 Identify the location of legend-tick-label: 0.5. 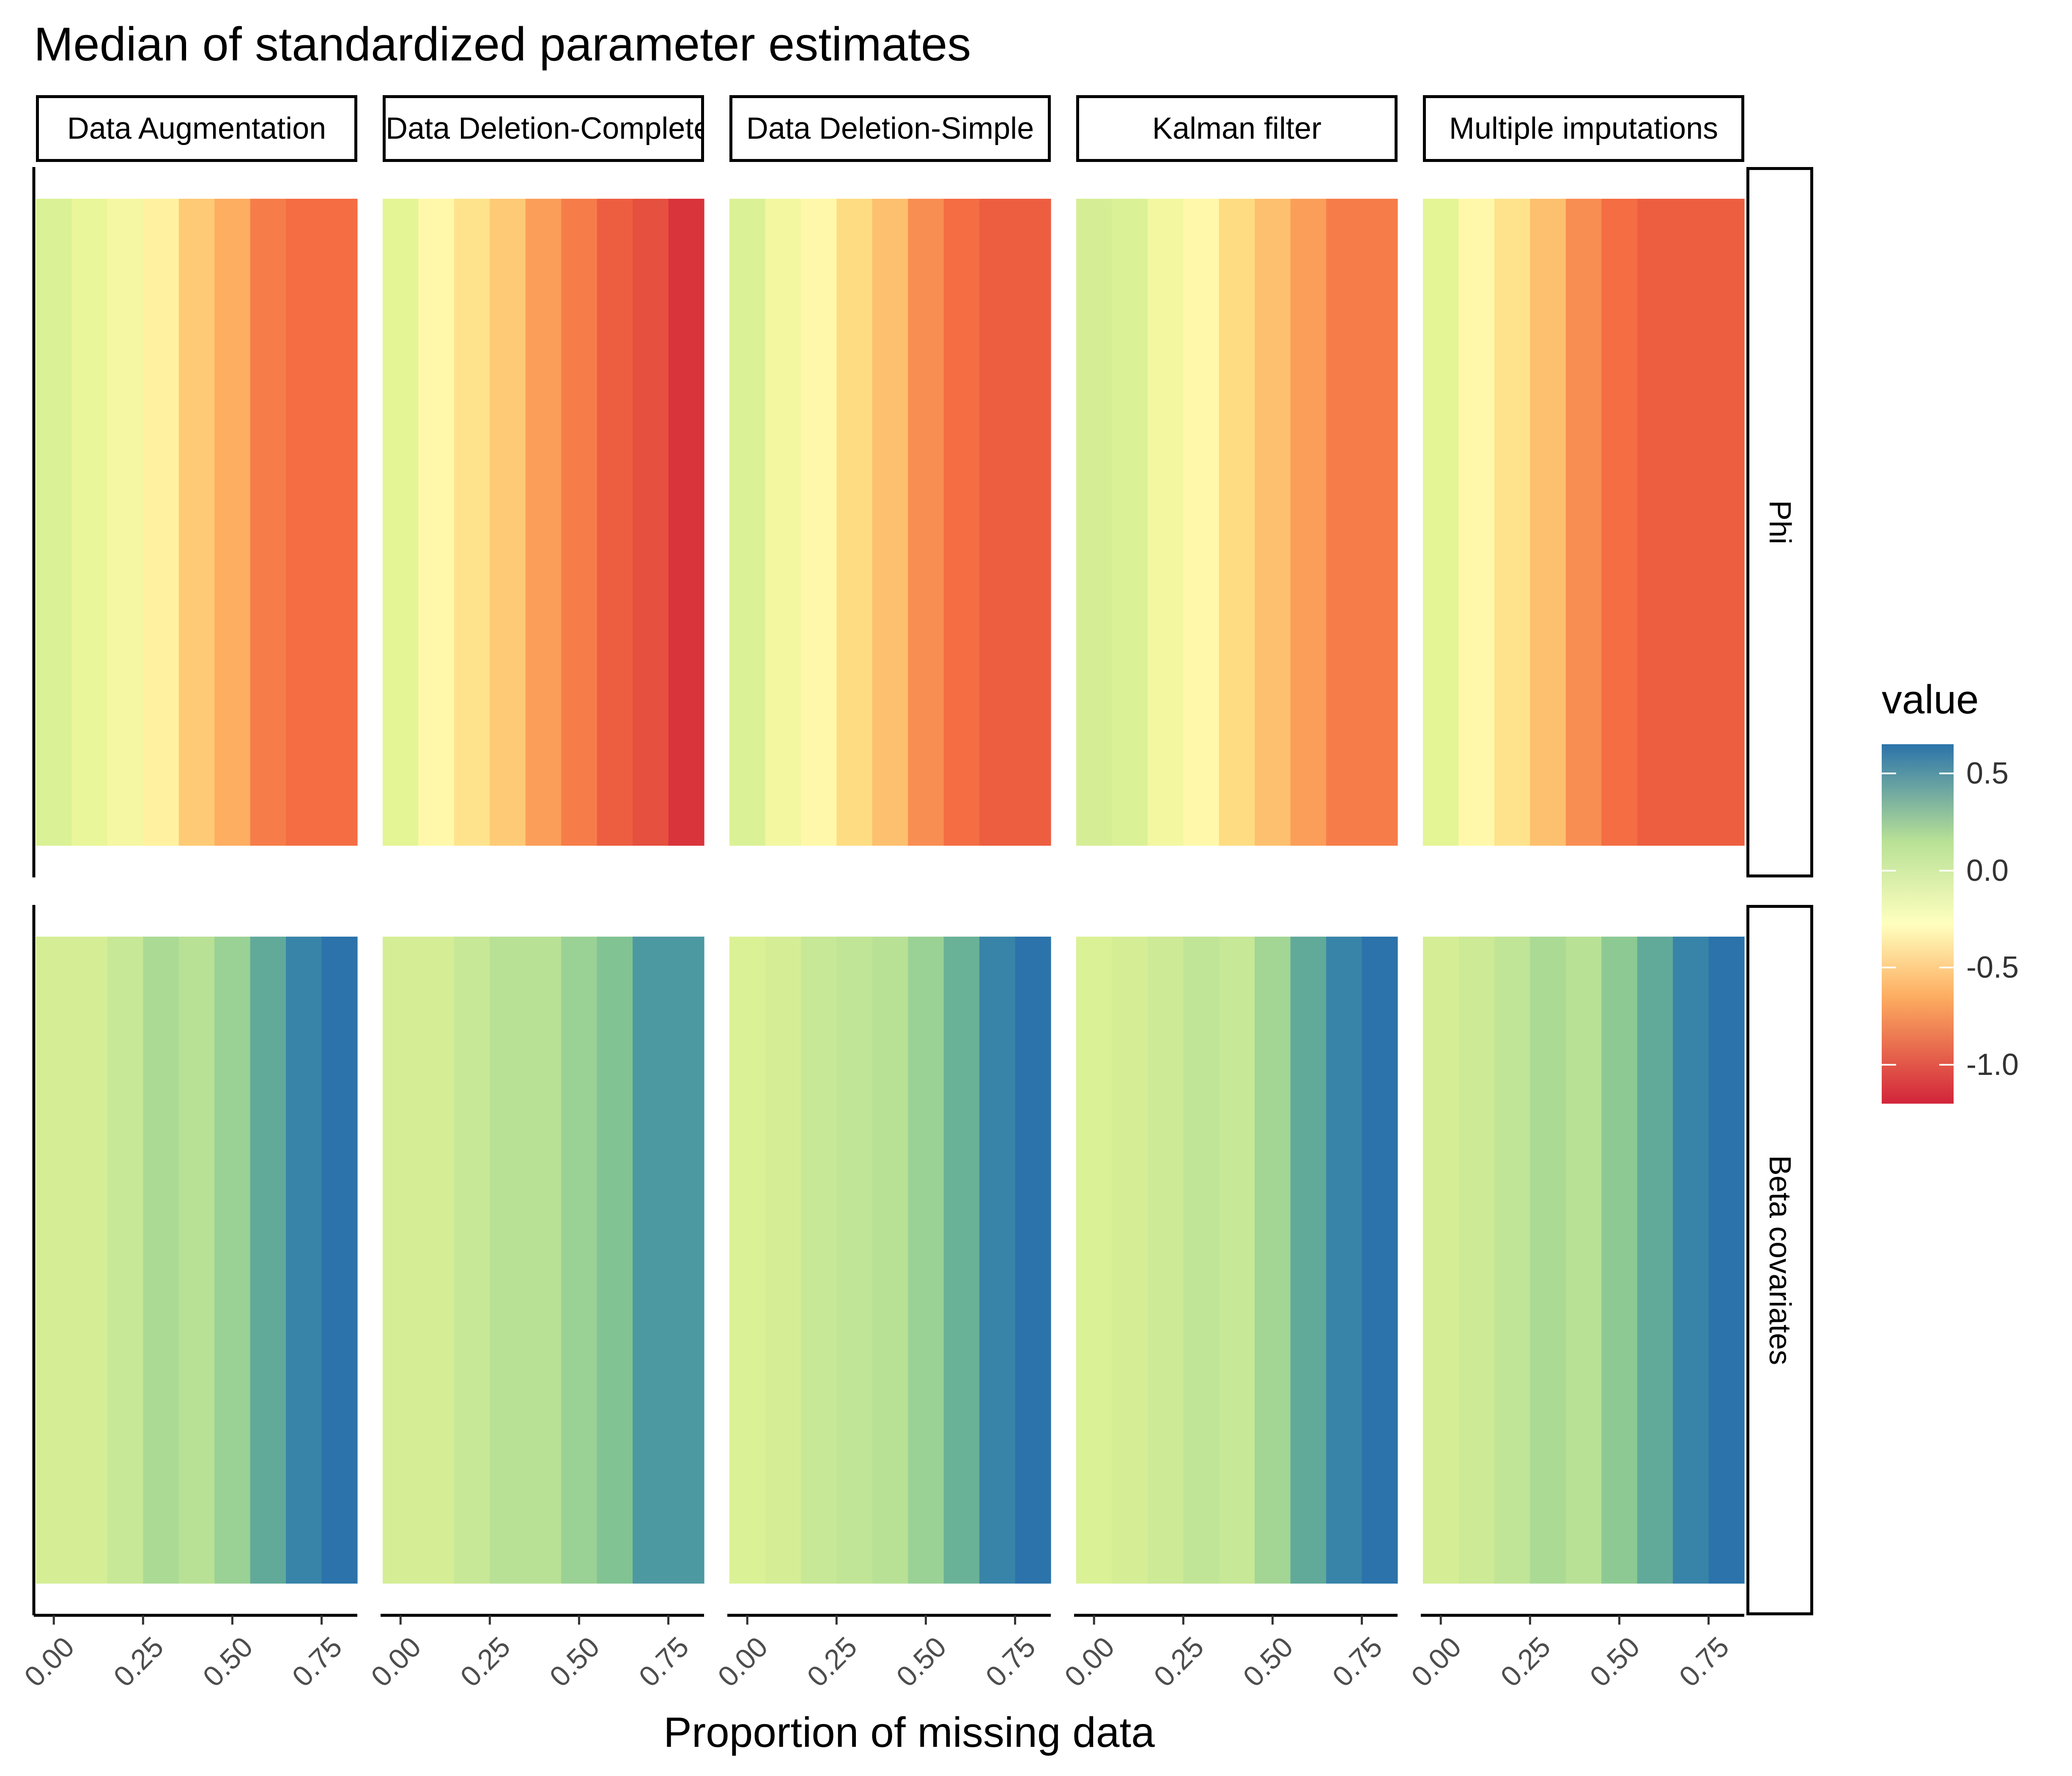
(1988, 773).